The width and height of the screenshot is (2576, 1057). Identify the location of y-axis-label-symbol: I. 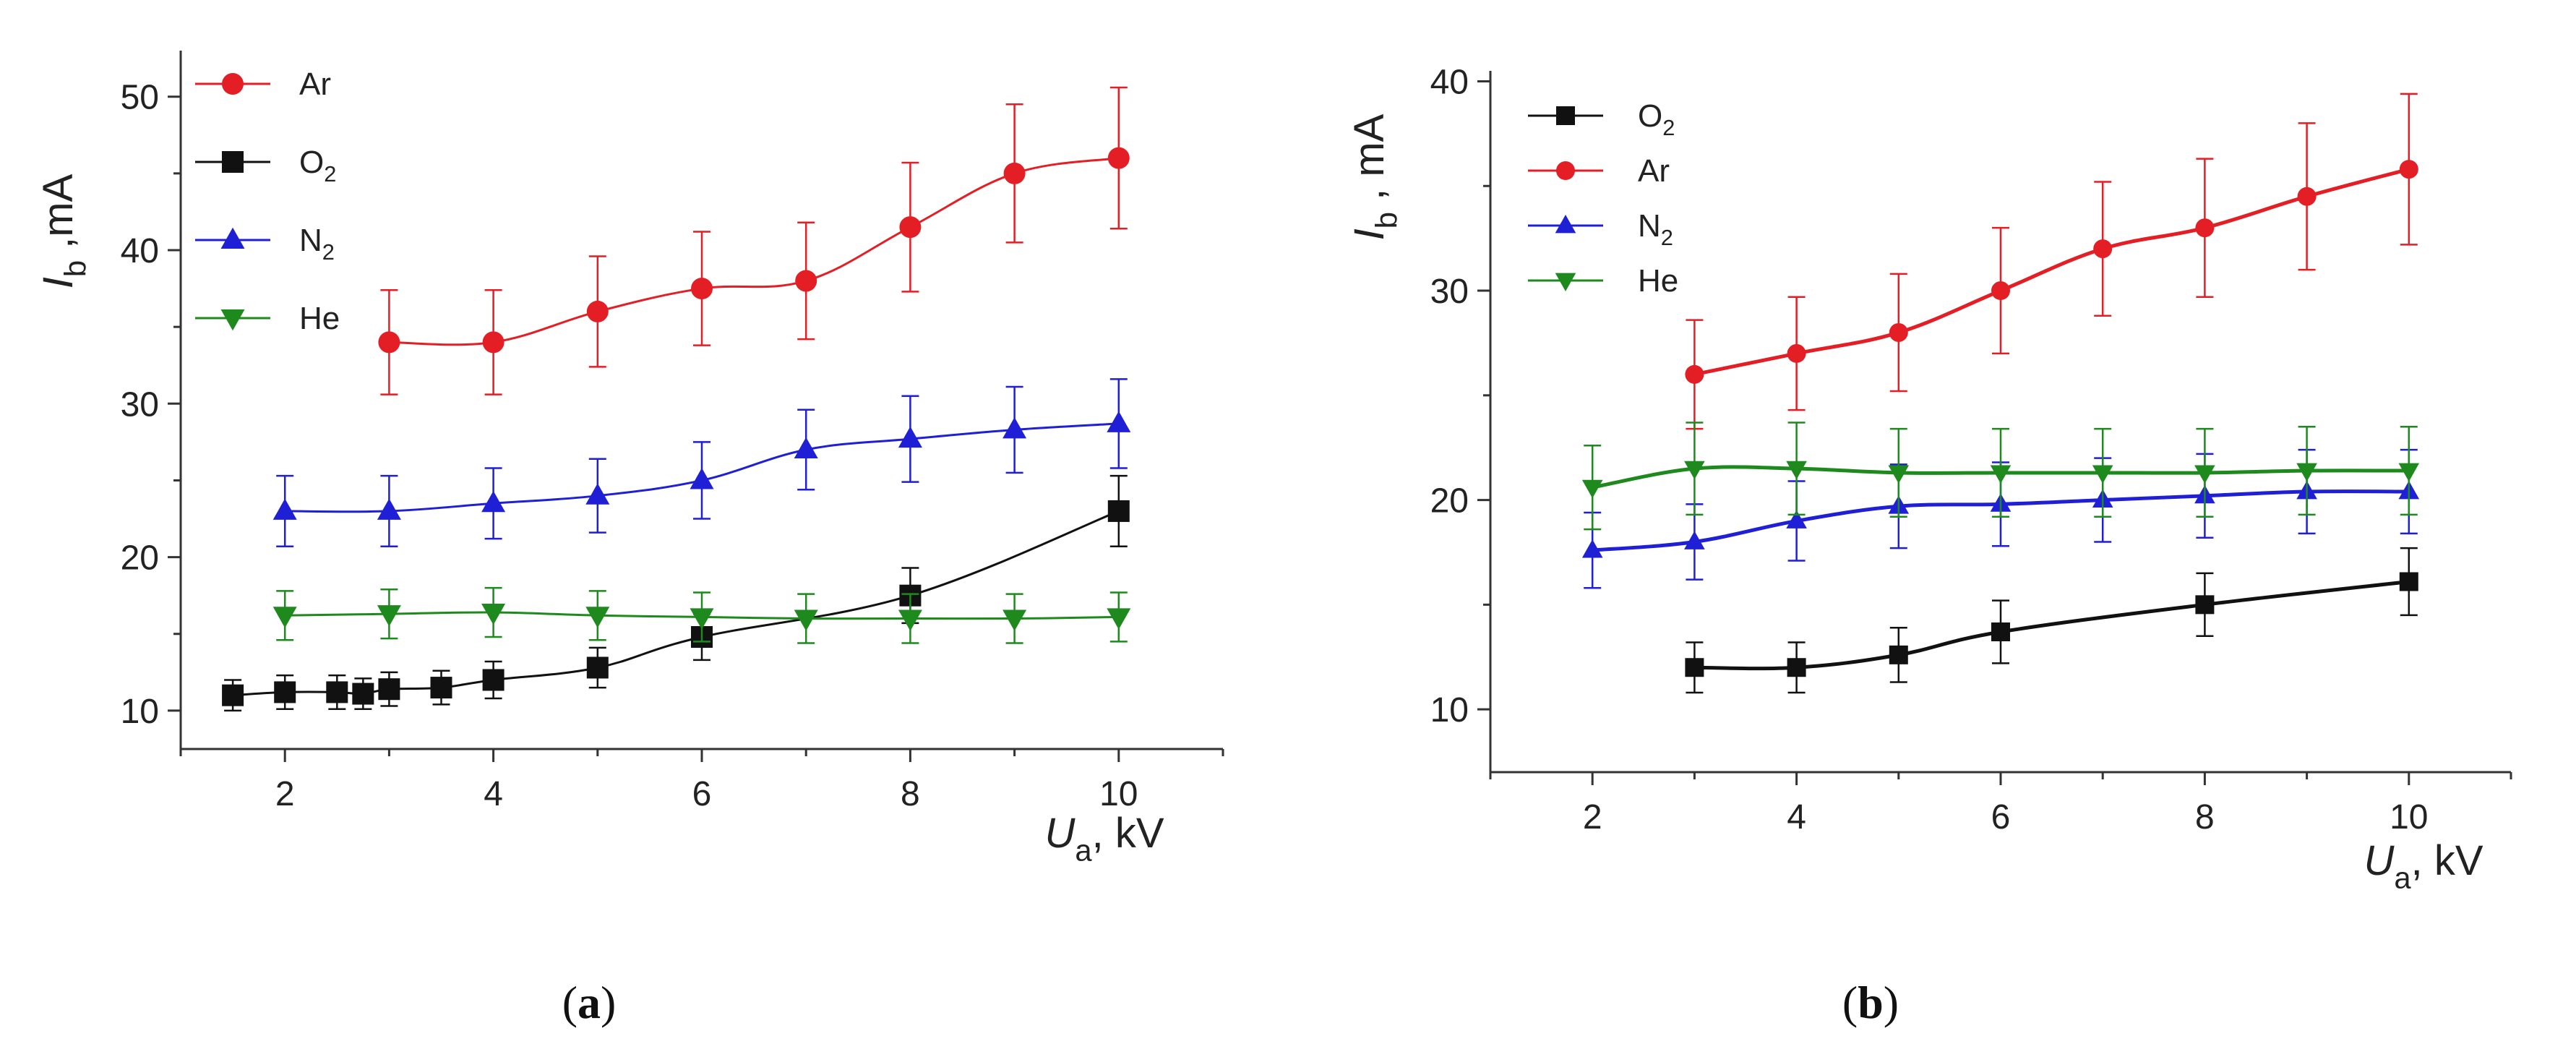
(1370, 234).